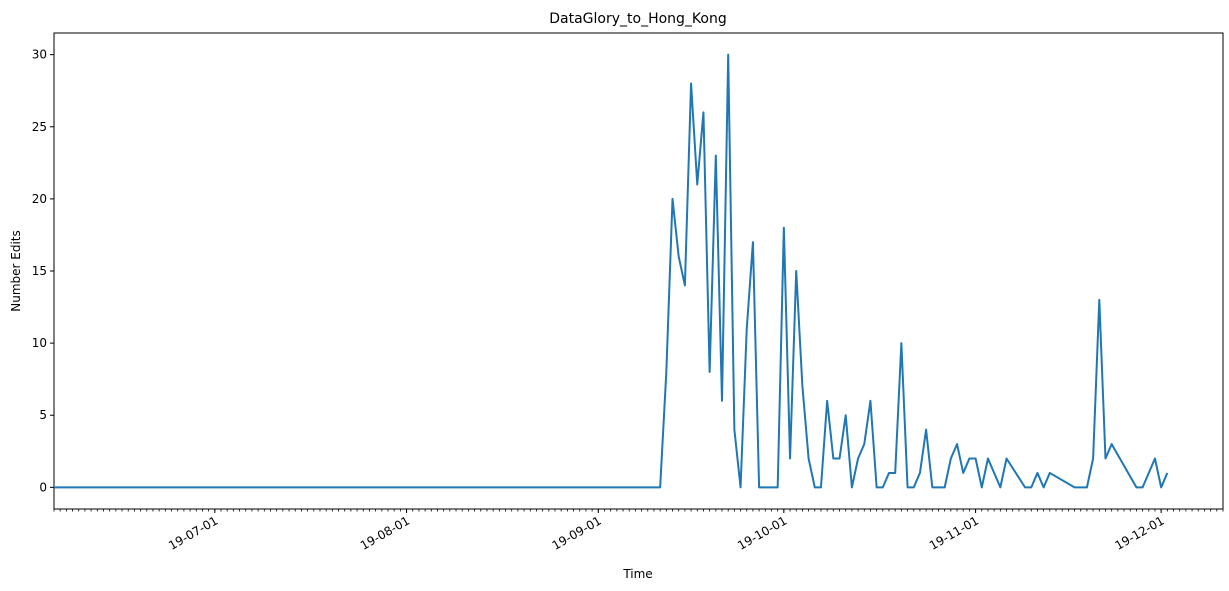 Image resolution: width=1229 pixels, height=591 pixels. I want to click on y-axis: 0 5 10 15 20 25 30, so click(43, 271).